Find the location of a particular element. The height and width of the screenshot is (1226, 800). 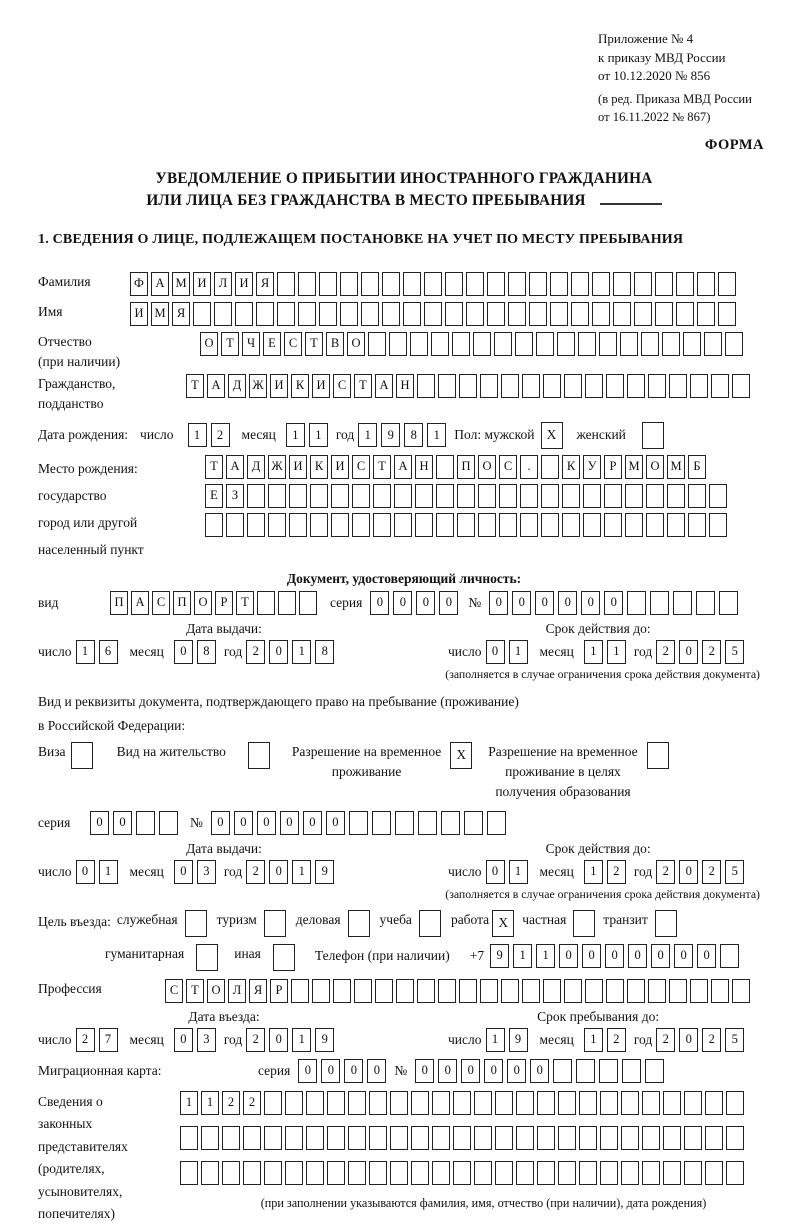

char-box: 7 is located at coordinates (108, 1039).